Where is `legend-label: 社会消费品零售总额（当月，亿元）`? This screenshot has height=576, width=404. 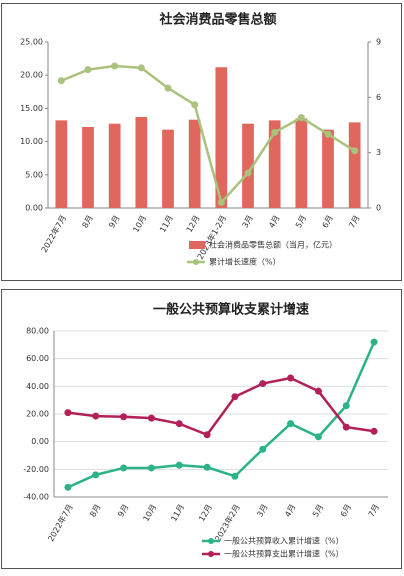 legend-label: 社会消费品零售总额（当月，亿元） is located at coordinates (273, 245).